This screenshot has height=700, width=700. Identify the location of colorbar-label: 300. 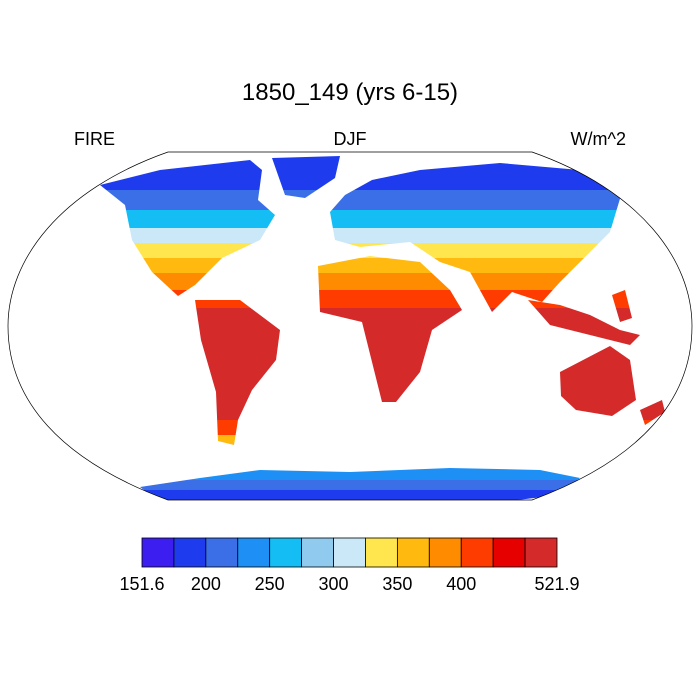
(334, 584).